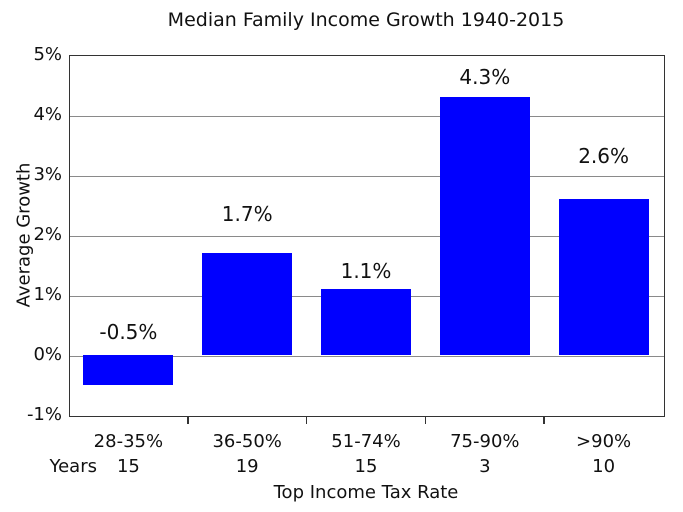 The height and width of the screenshot is (512, 683). I want to click on x-category-label: >90%, so click(604, 441).